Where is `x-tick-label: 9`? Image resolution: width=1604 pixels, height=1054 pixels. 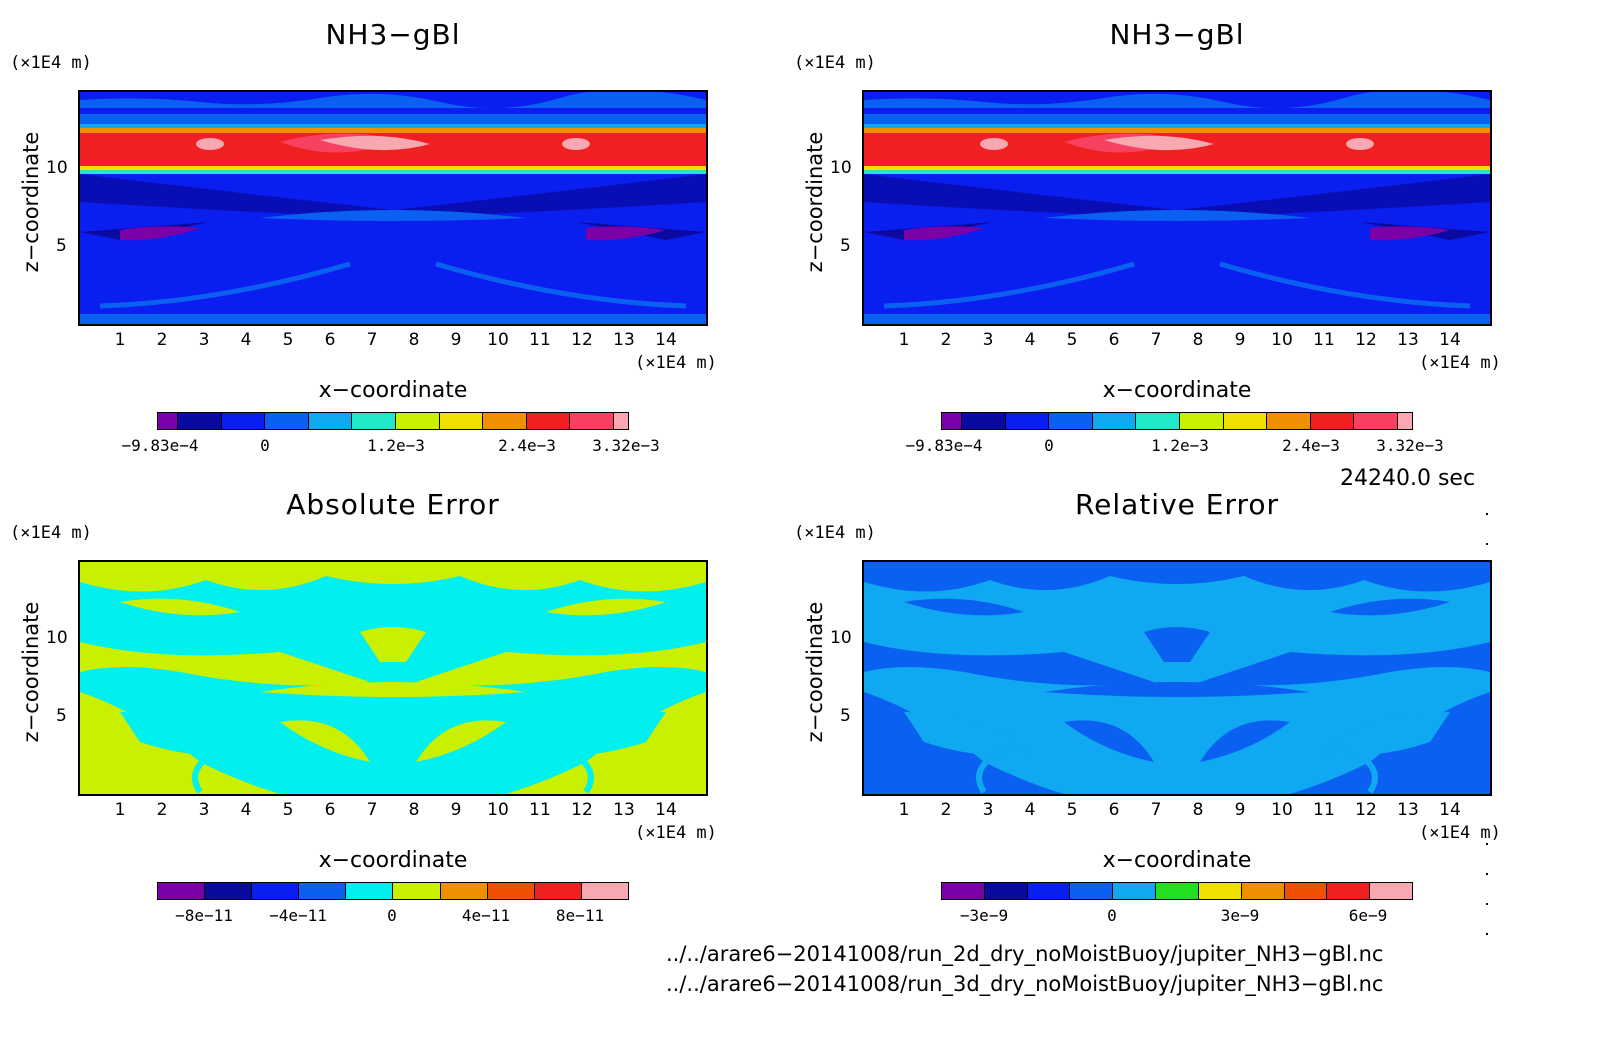 x-tick-label: 9 is located at coordinates (1240, 810).